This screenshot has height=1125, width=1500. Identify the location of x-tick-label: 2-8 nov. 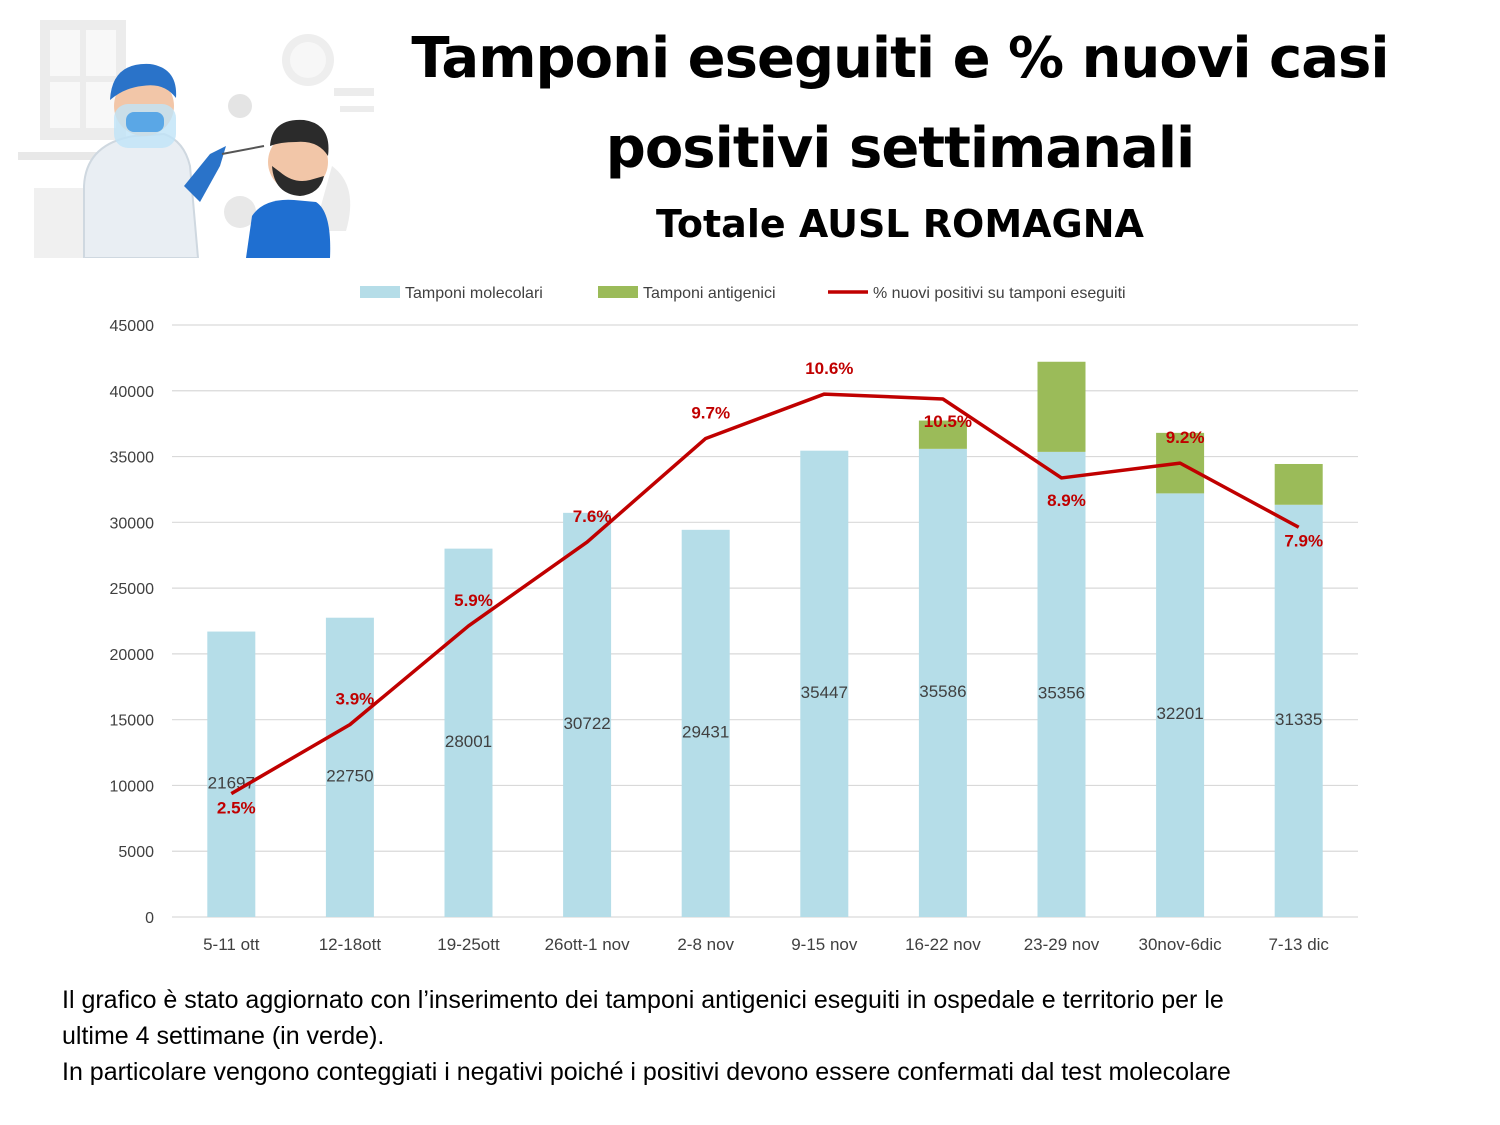
(705, 944).